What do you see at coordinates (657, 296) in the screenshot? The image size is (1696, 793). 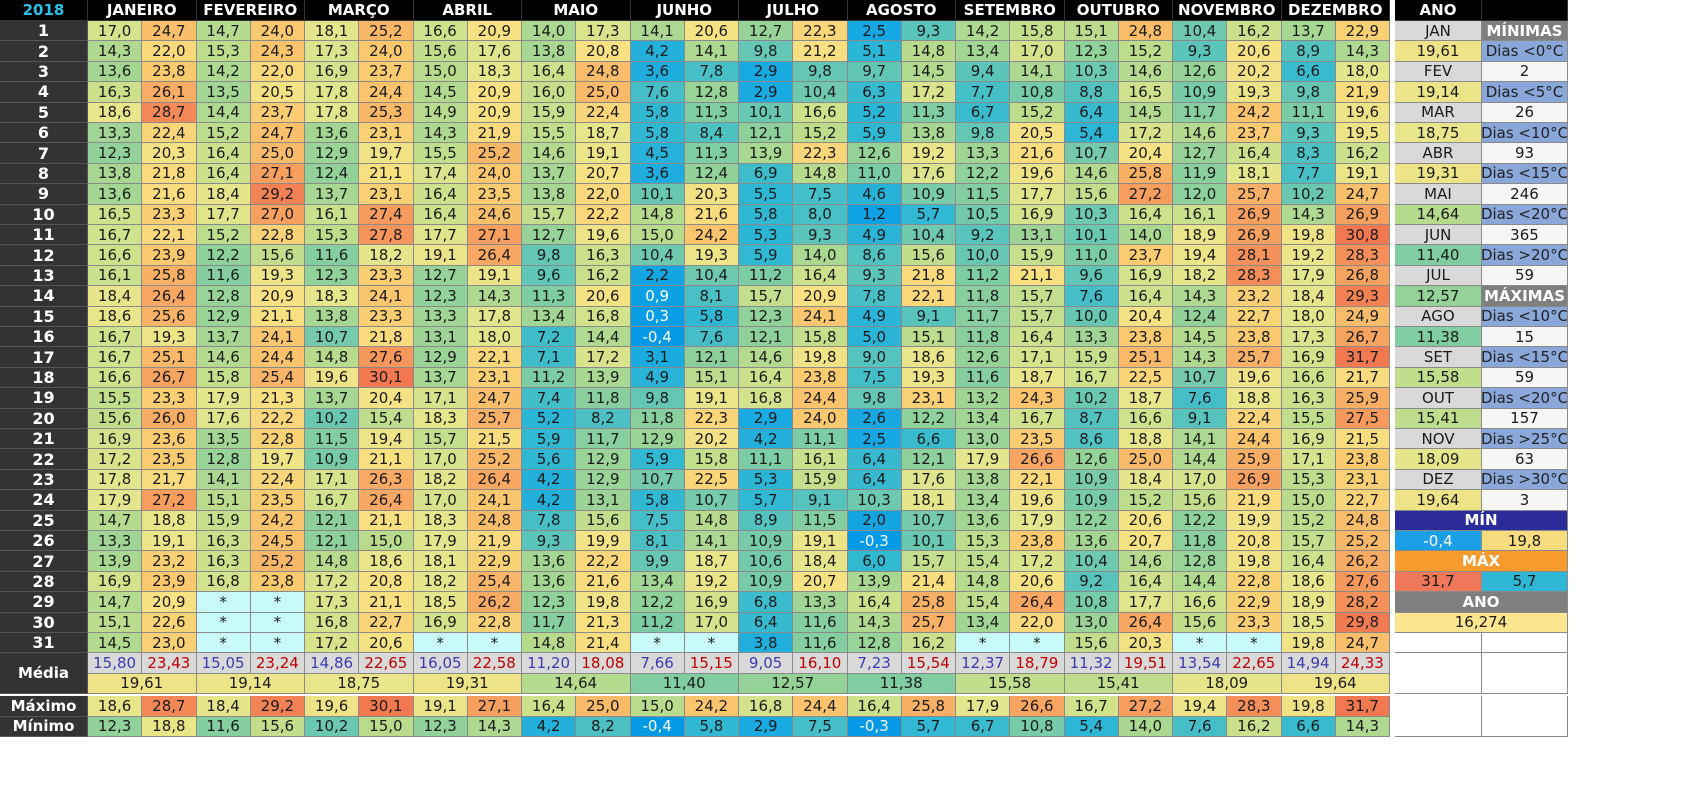 I see `temp-cell: 0,9` at bounding box center [657, 296].